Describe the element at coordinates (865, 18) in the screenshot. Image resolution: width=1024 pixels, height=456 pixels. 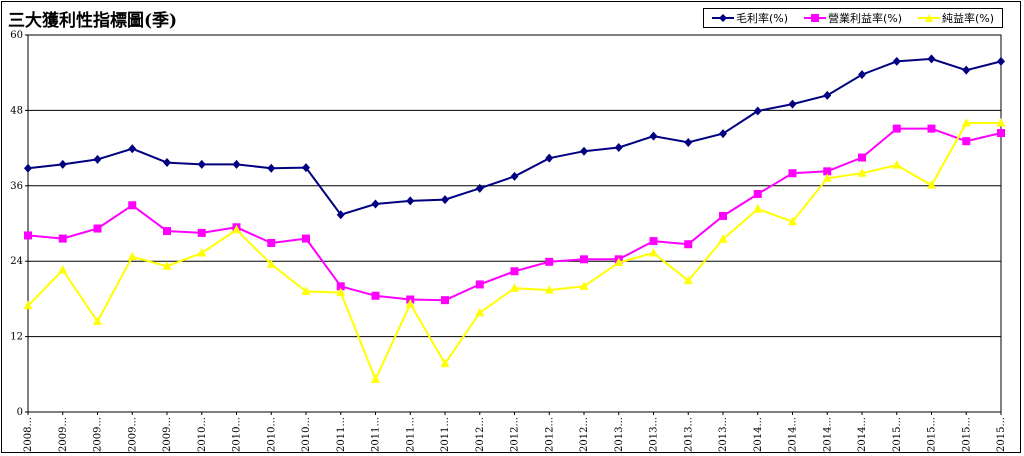
I see `legend-label-operating-margin: 營業利益率(%)` at that location.